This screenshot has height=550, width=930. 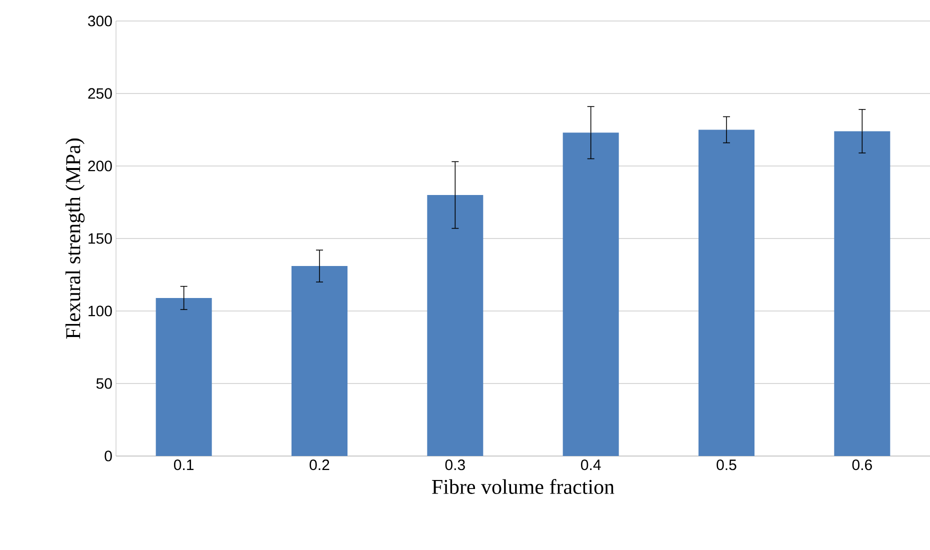 I want to click on x-tick-label: 0.2, so click(x=320, y=465).